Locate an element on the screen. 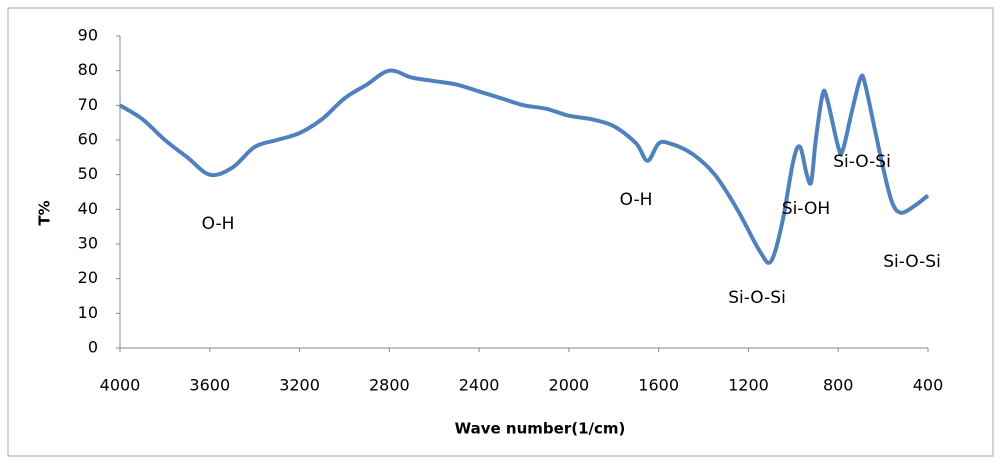  y-tick-label: 30 is located at coordinates (88, 243).